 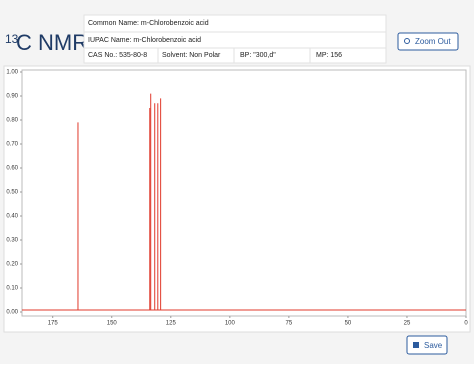 What do you see at coordinates (117, 55) in the screenshot?
I see `cas-number: CAS No.: 535-80-8` at bounding box center [117, 55].